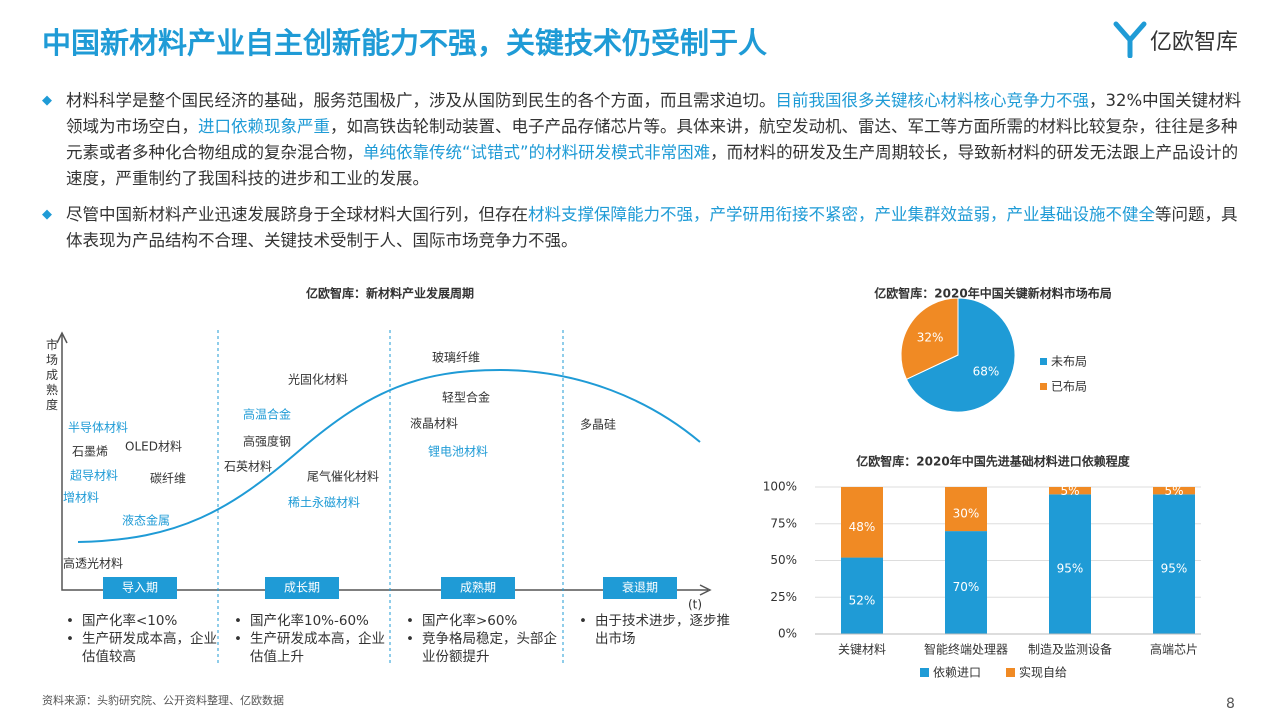  What do you see at coordinates (966, 649) in the screenshot?
I see `x-tick-label: 智能终端处理器` at bounding box center [966, 649].